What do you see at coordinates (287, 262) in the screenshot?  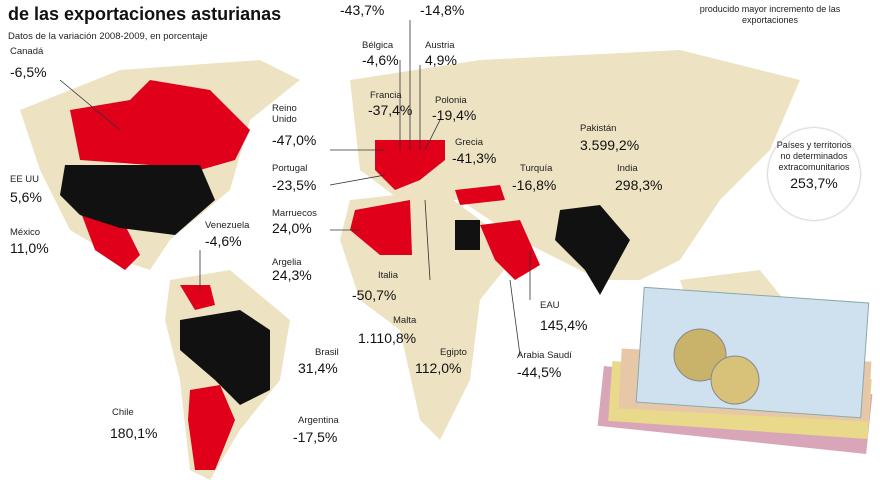 I see `country-name: Argelia` at bounding box center [287, 262].